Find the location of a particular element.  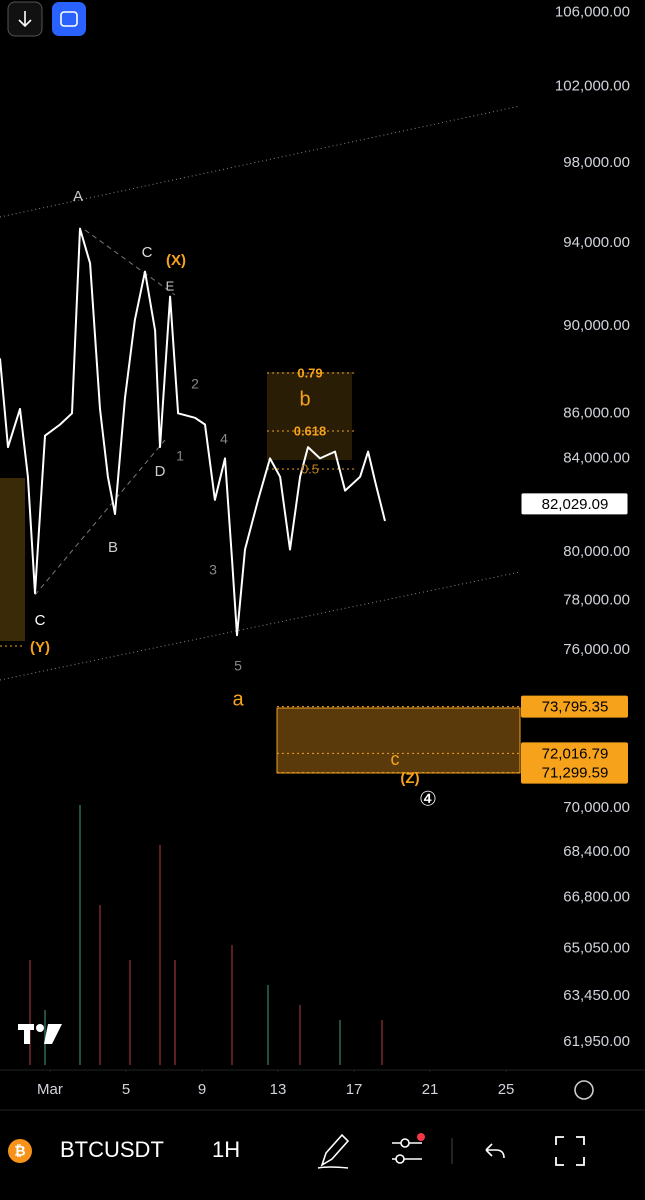

draw-button is located at coordinates (333, 1151).